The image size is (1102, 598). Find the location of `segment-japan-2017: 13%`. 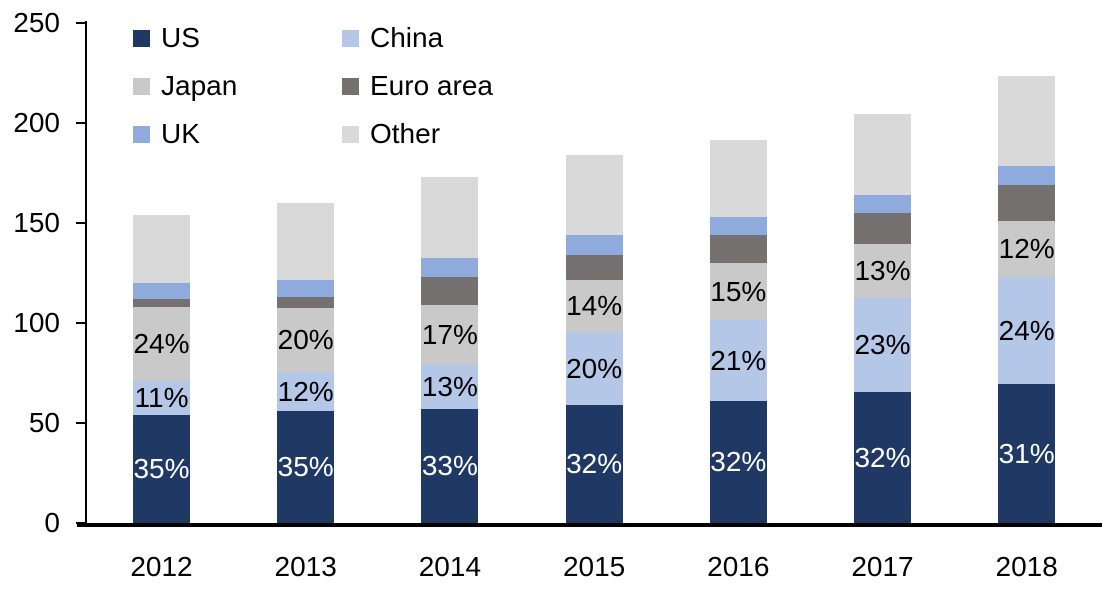

segment-japan-2017: 13% is located at coordinates (882, 271).